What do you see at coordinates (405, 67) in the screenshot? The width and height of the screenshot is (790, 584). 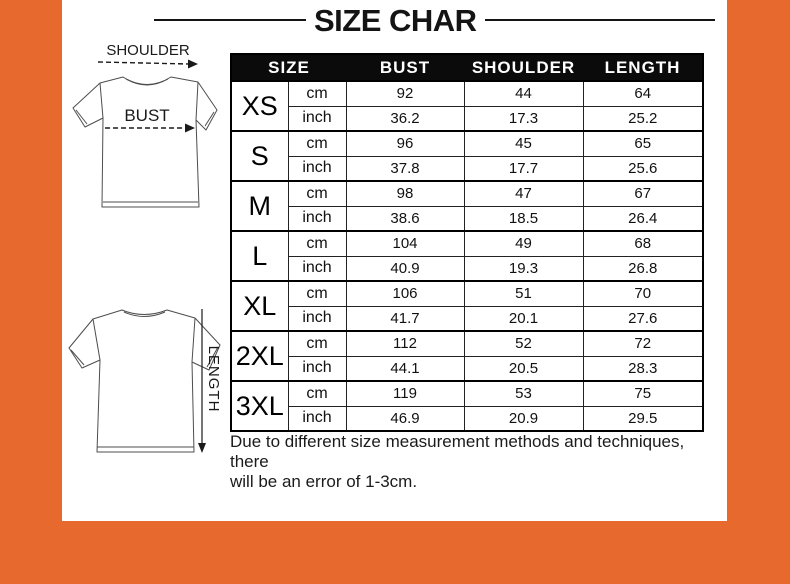 I see `header-bust: BUST` at bounding box center [405, 67].